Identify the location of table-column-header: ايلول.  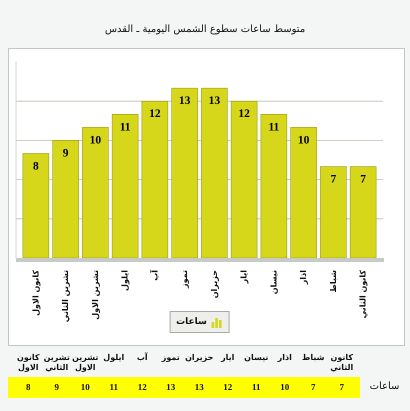
(114, 358).